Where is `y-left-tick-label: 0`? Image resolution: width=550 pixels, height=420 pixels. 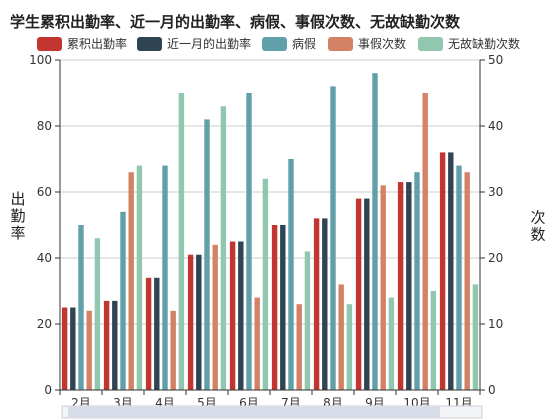 y-left-tick-label: 0 is located at coordinates (48, 390).